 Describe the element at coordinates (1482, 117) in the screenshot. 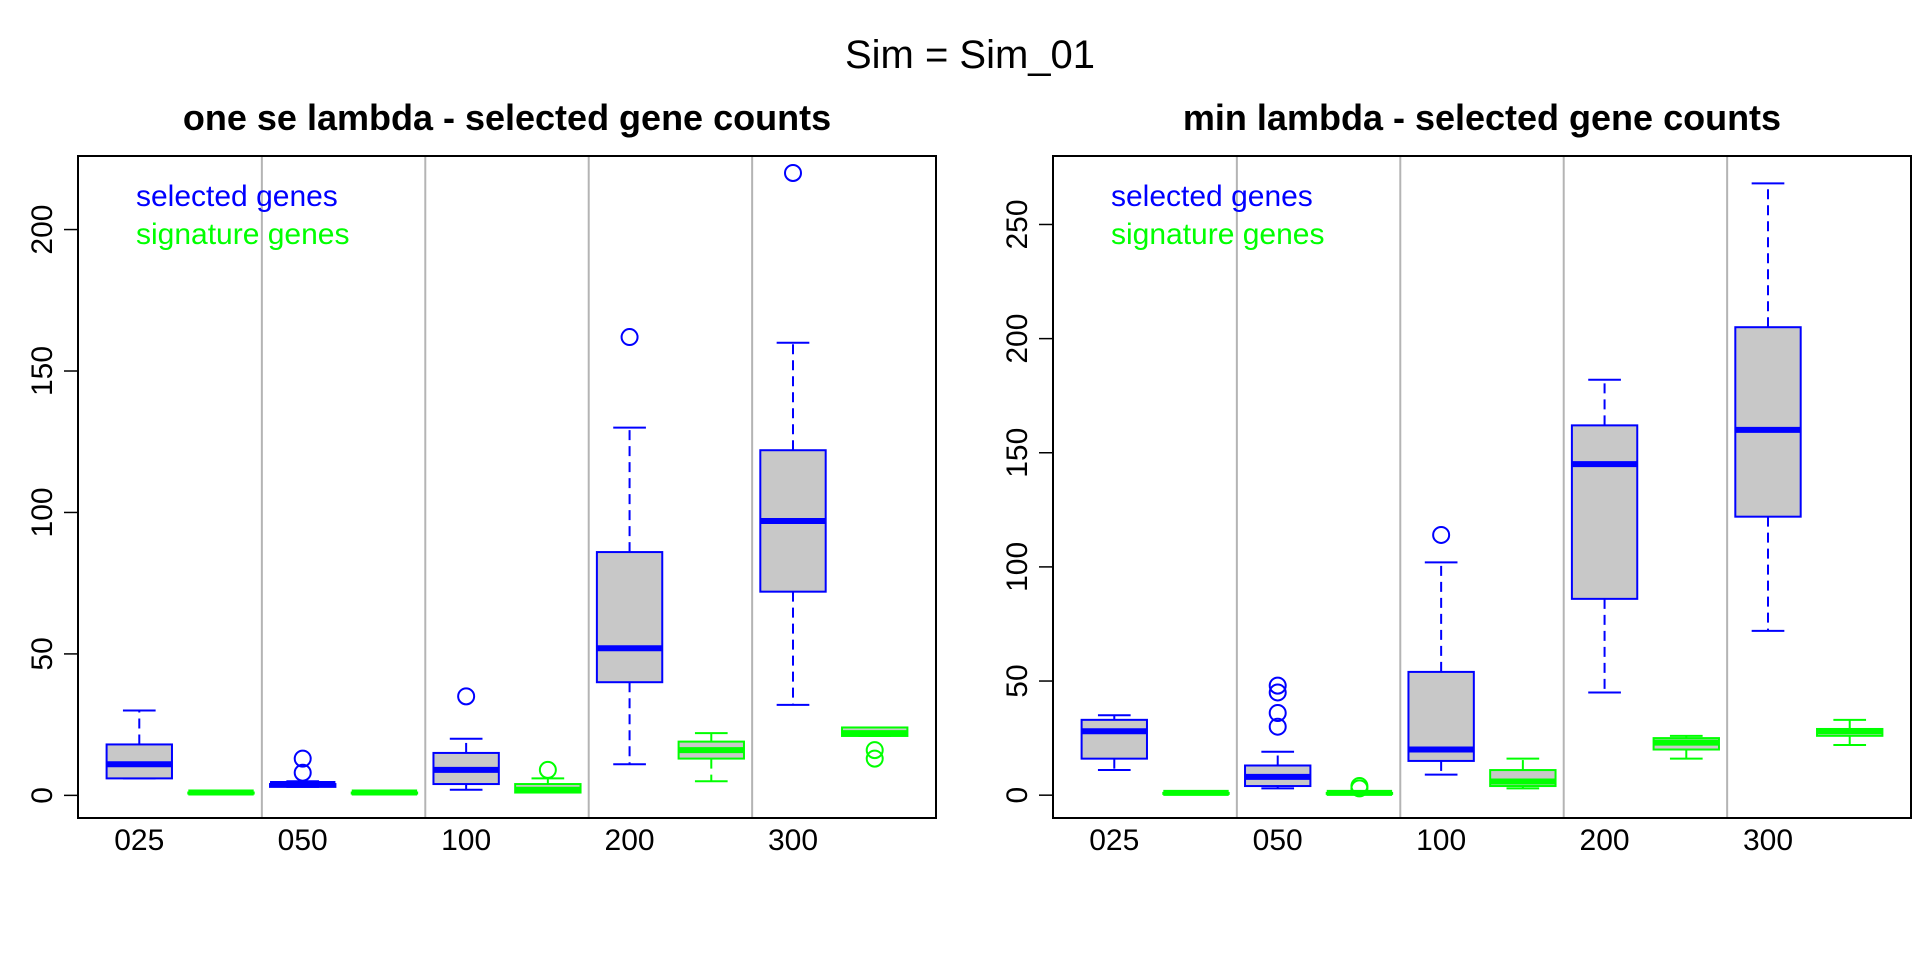

I see `chart-title: min lambda - selected gene counts` at that location.